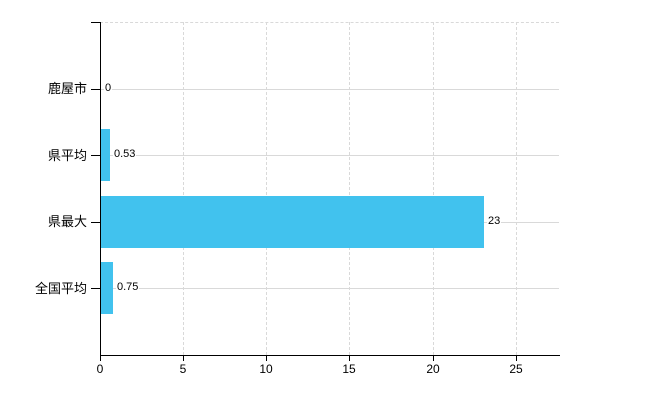 The width and height of the screenshot is (650, 400). What do you see at coordinates (128, 287) in the screenshot?
I see `value-label: 0.75` at bounding box center [128, 287].